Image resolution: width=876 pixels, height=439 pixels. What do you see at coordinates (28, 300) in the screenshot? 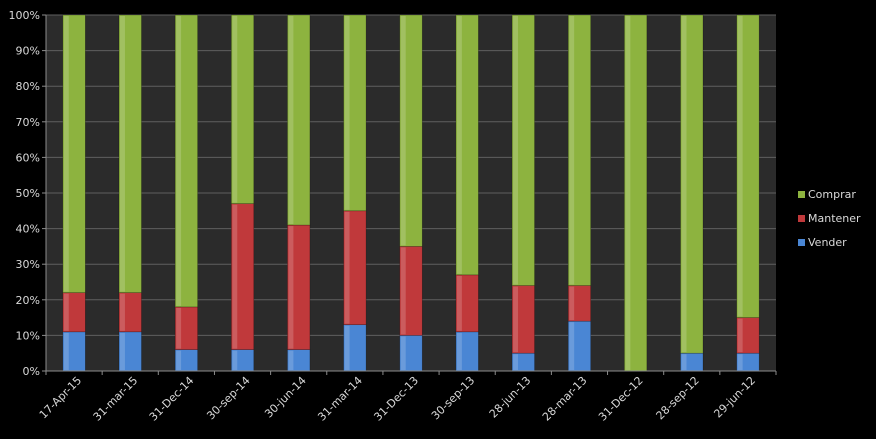
I see `y-tick-label: 20%` at bounding box center [28, 300].